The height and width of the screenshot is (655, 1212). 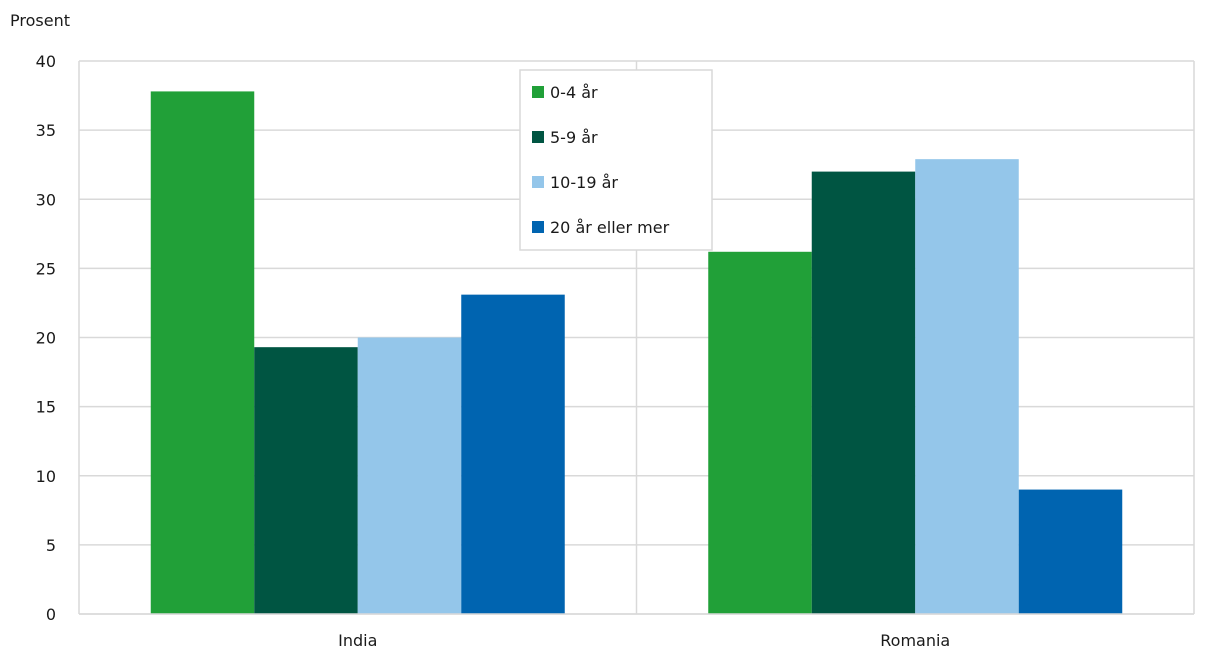 What do you see at coordinates (915, 640) in the screenshot?
I see `x-category-label: Romania` at bounding box center [915, 640].